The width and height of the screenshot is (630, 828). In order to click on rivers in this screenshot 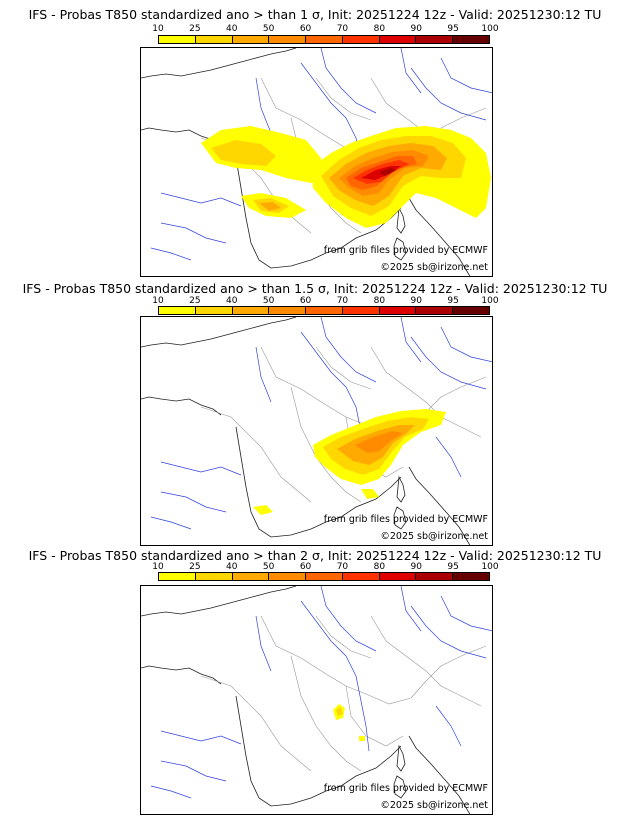, I will do `click(321, 692)`.